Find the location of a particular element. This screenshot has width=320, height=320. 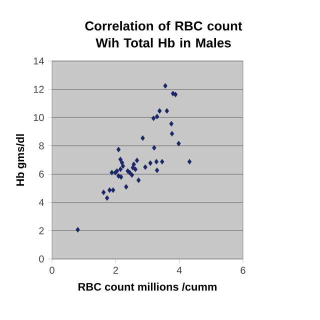

y-tick-label: 12 is located at coordinates (39, 89).